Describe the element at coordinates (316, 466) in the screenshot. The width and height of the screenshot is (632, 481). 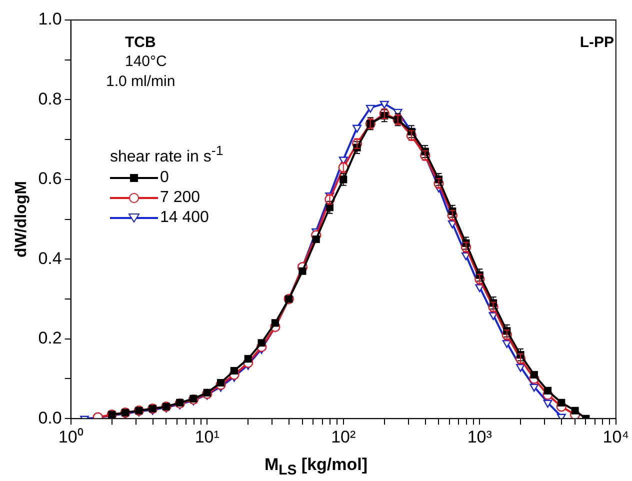
I see `x-axis-title: M$_{LS}$ [kg/mol]` at that location.